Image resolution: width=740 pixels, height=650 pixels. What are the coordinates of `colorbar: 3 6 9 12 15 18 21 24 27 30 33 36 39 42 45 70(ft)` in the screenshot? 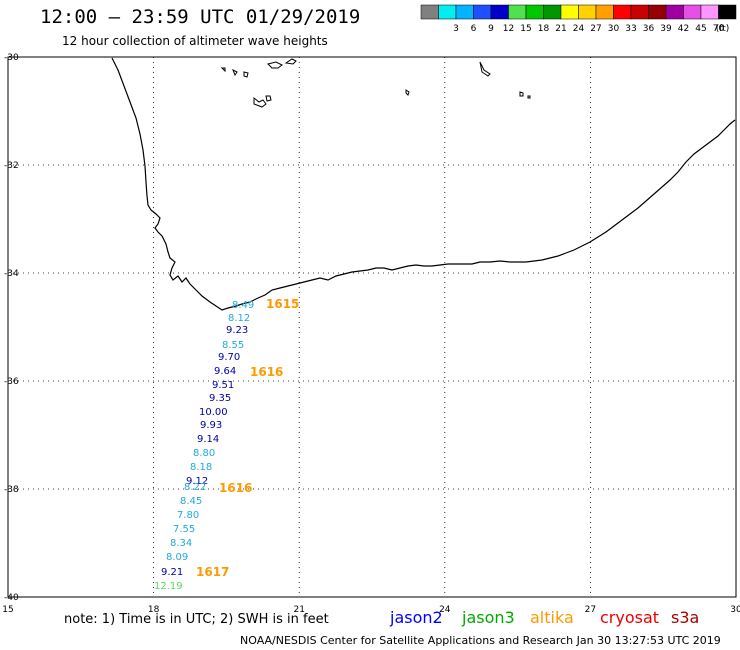 It's located at (578, 19).